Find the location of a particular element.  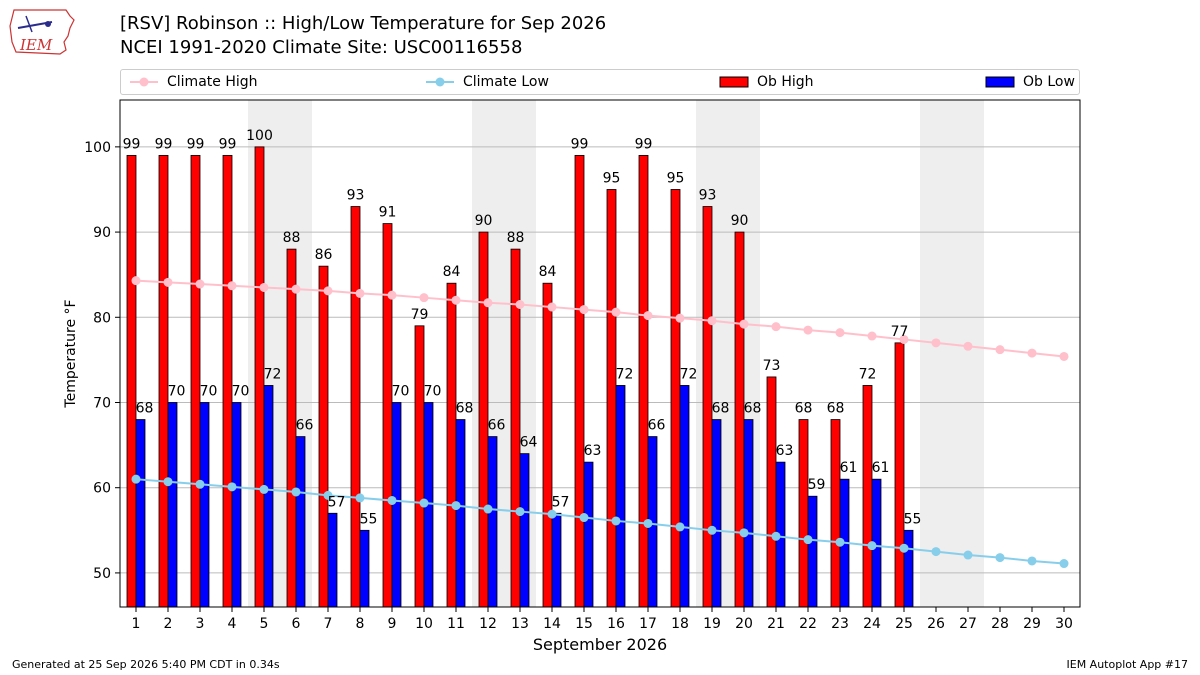

legend-climate-low: Climate Low is located at coordinates (487, 82).